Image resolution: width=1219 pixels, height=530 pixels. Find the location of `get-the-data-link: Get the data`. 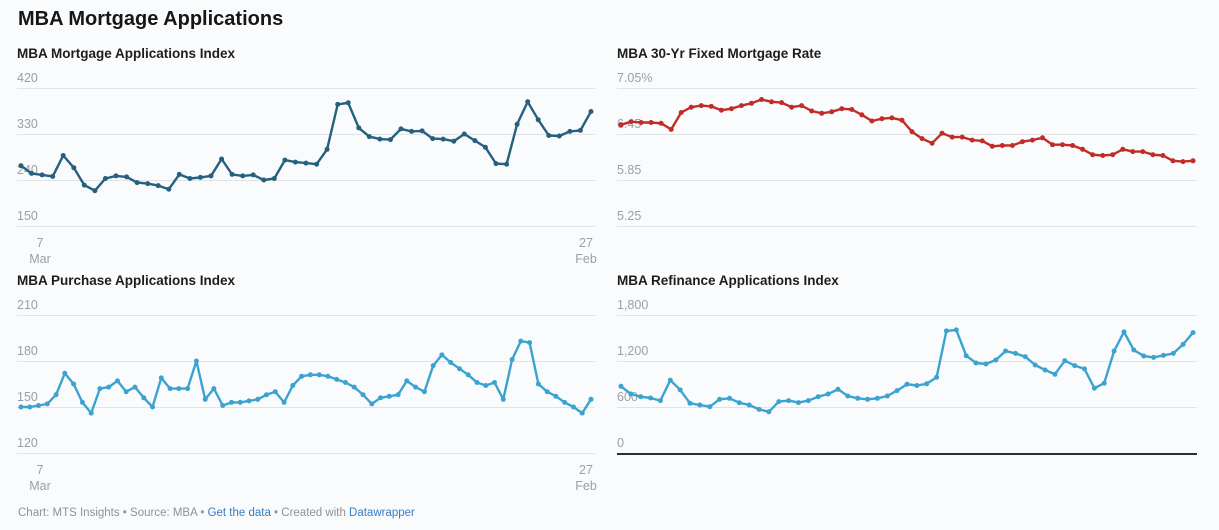

get-the-data-link: Get the data is located at coordinates (239, 513).